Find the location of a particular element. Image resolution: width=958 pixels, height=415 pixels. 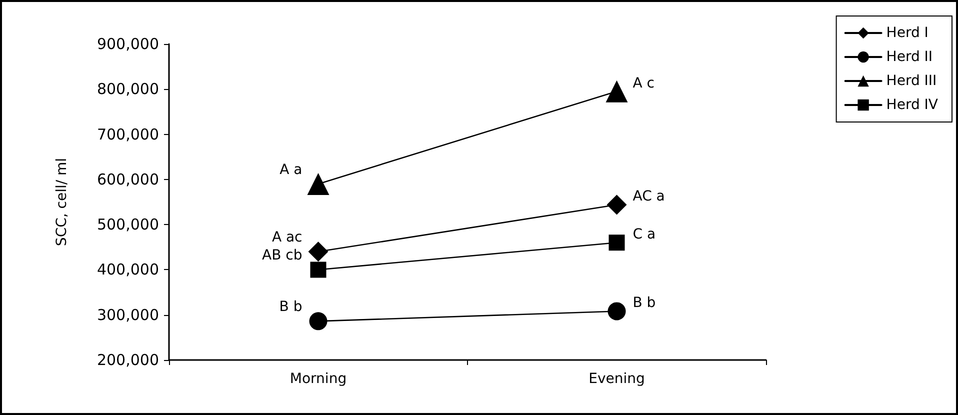

x-tick-label: Morning is located at coordinates (318, 379).